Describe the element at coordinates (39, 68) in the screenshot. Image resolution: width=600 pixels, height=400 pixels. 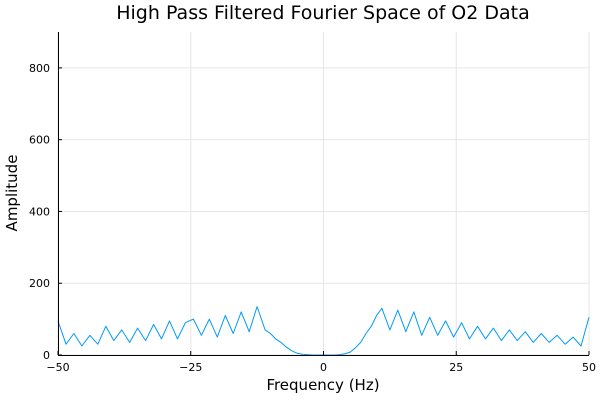
I see `y-tick-label: 800` at that location.